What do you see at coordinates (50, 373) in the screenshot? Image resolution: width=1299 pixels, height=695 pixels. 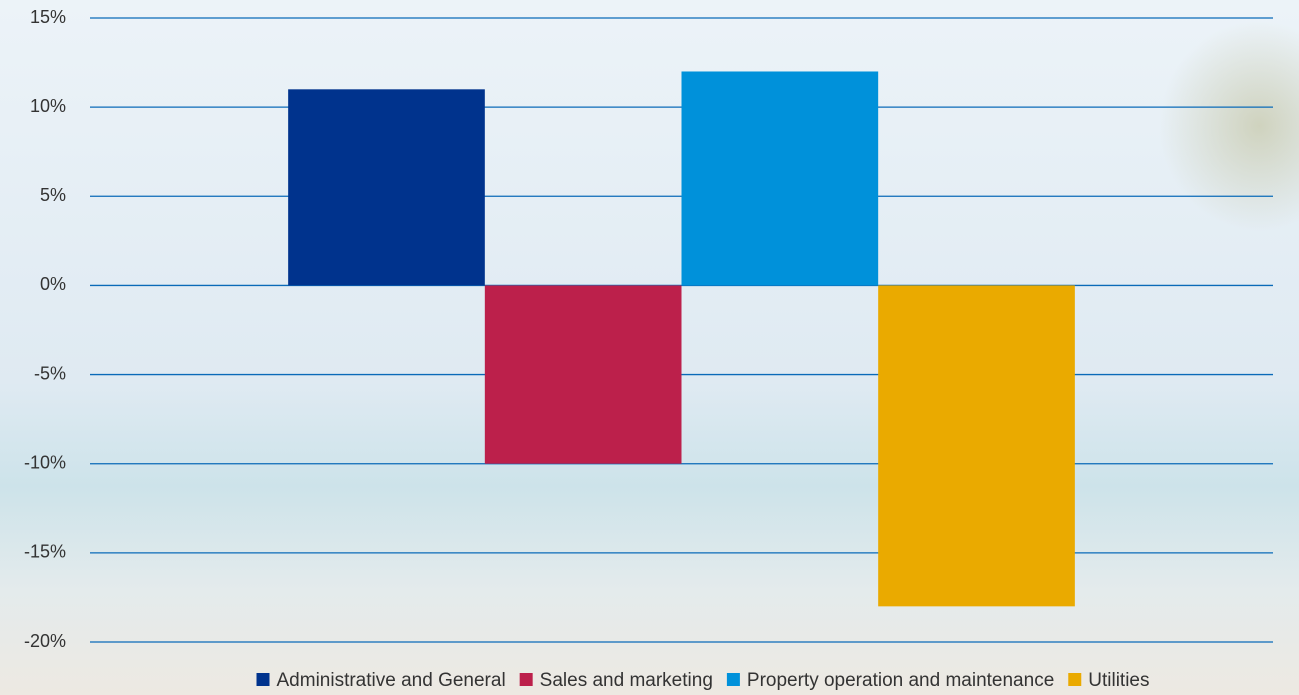 I see `y-tick-label: -5%` at bounding box center [50, 373].